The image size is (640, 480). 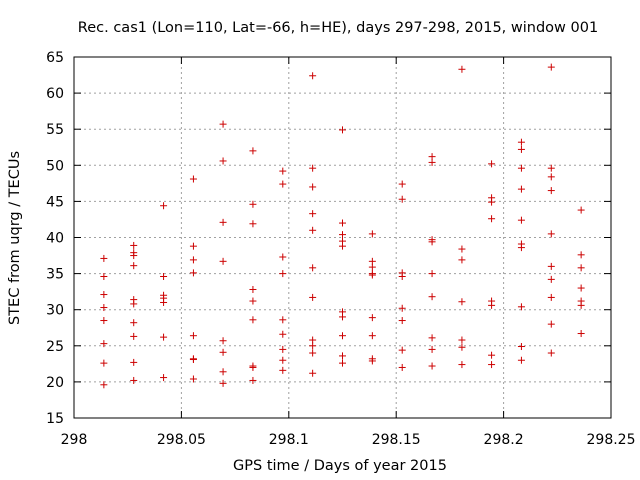 What do you see at coordinates (289, 440) in the screenshot?
I see `x-tick-label: 298.1` at bounding box center [289, 440].